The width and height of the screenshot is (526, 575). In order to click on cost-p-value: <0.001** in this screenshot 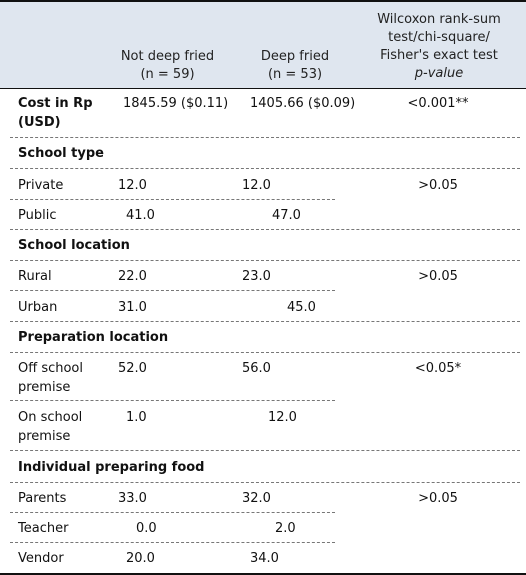, I will do `click(438, 103)`.